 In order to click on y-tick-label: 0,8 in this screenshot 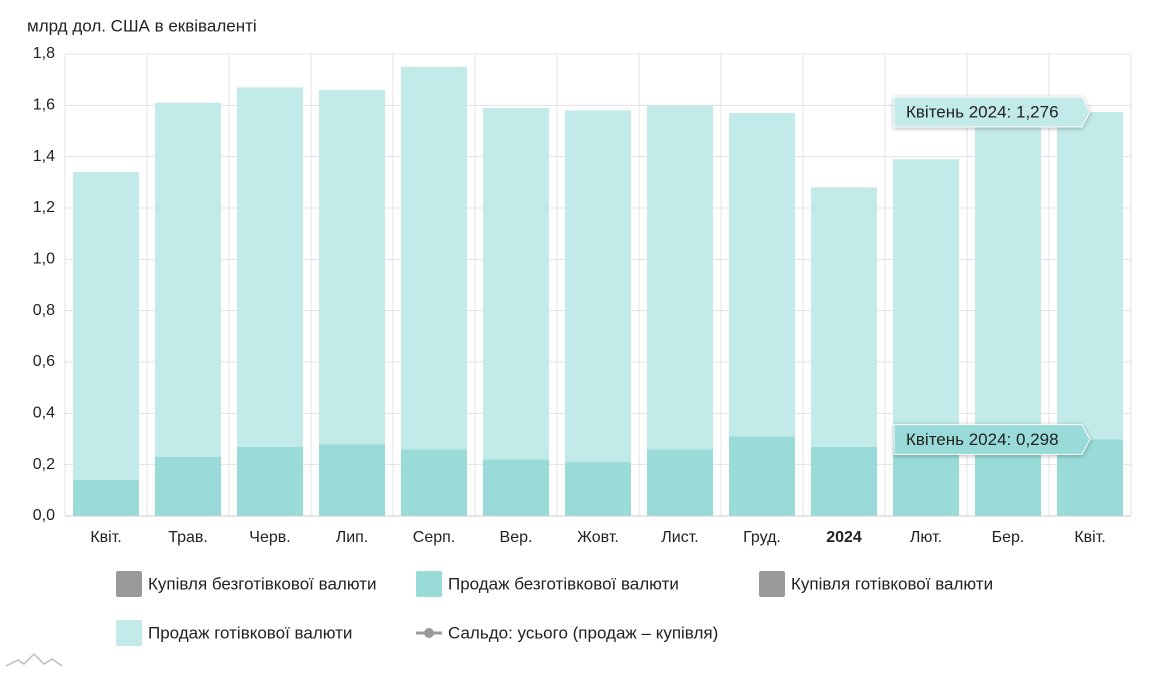, I will do `click(44, 310)`.